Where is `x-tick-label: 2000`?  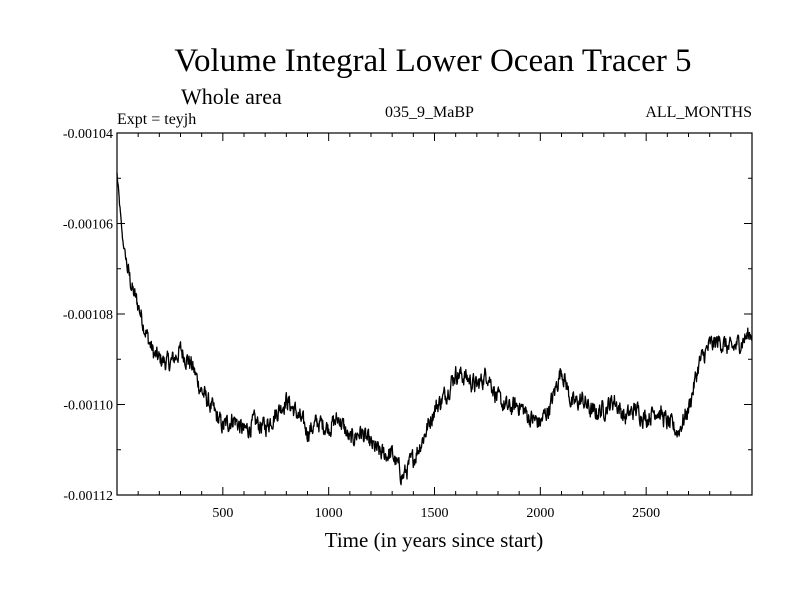 x-tick-label: 2000 is located at coordinates (540, 513).